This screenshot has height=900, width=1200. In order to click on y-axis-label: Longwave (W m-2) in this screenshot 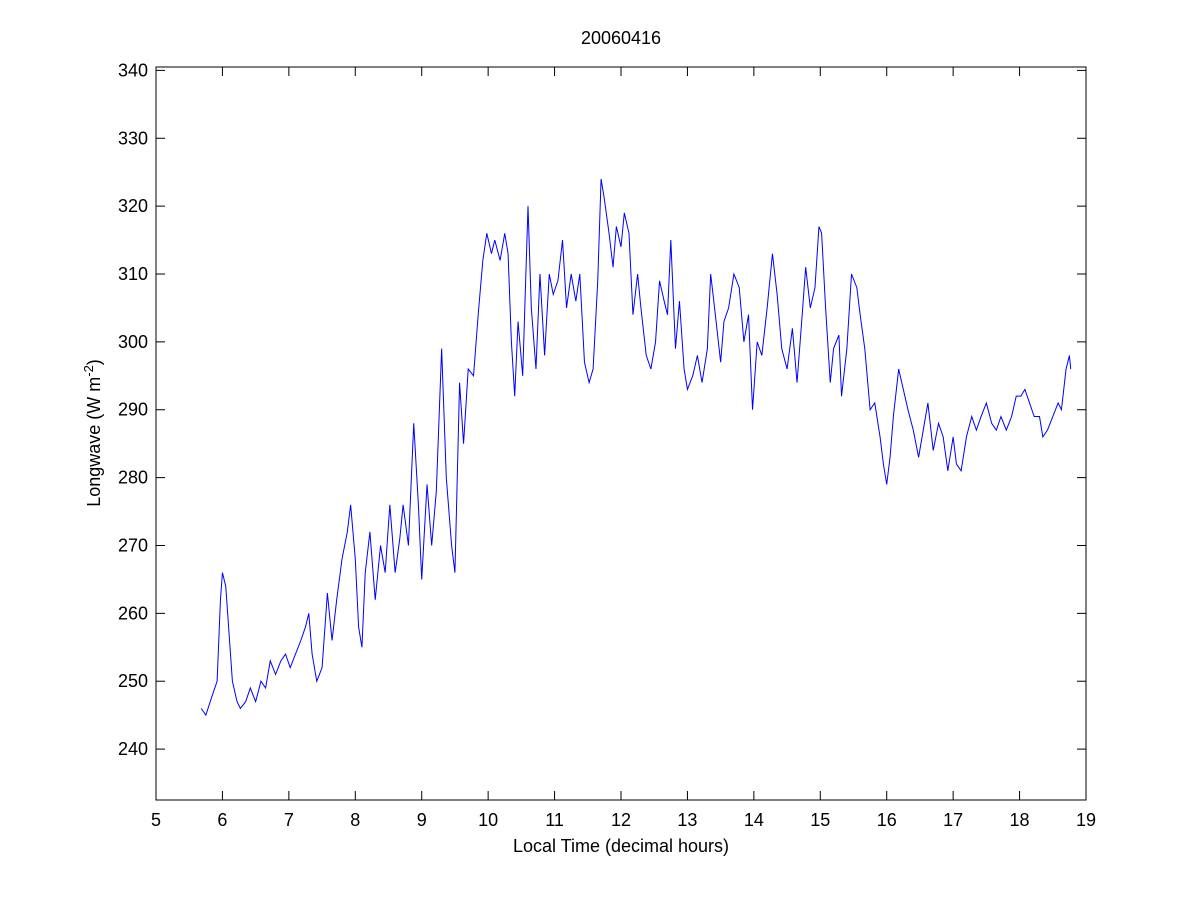, I will do `click(92, 433)`.